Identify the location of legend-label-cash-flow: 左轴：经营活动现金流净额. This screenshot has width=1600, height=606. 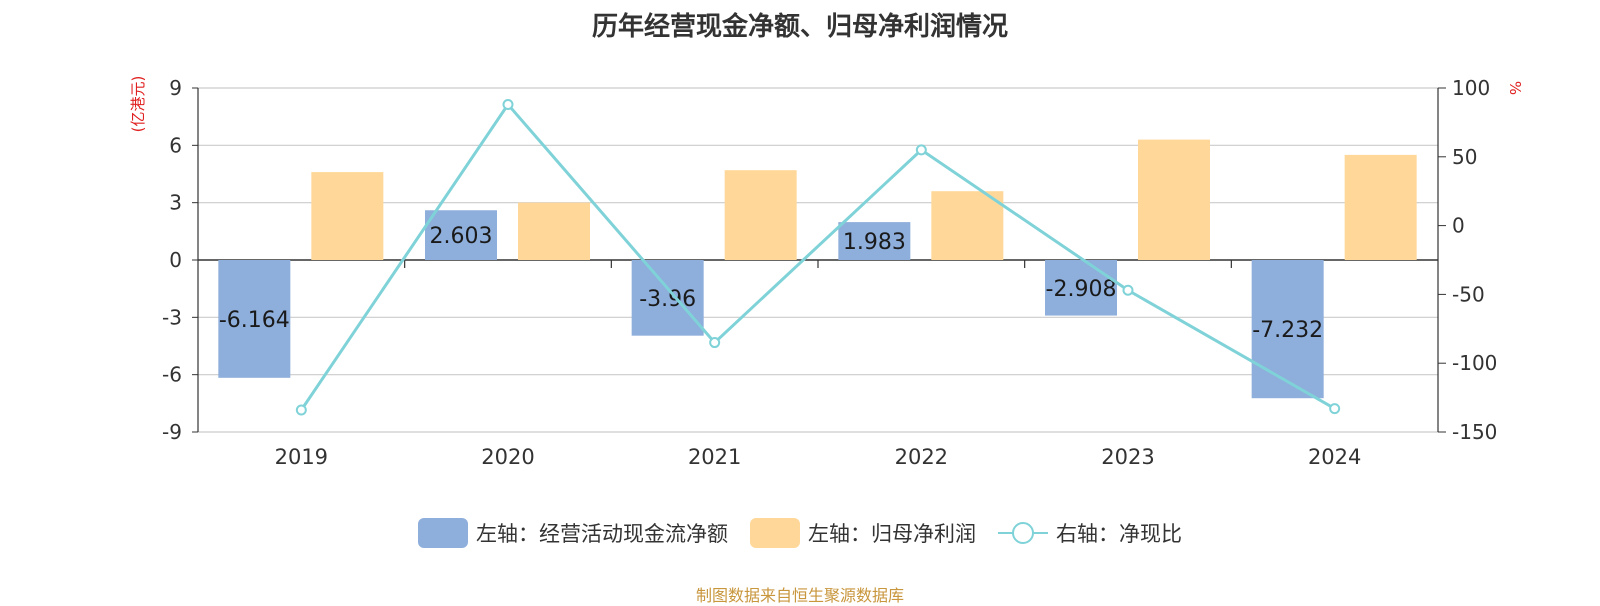
(602, 534).